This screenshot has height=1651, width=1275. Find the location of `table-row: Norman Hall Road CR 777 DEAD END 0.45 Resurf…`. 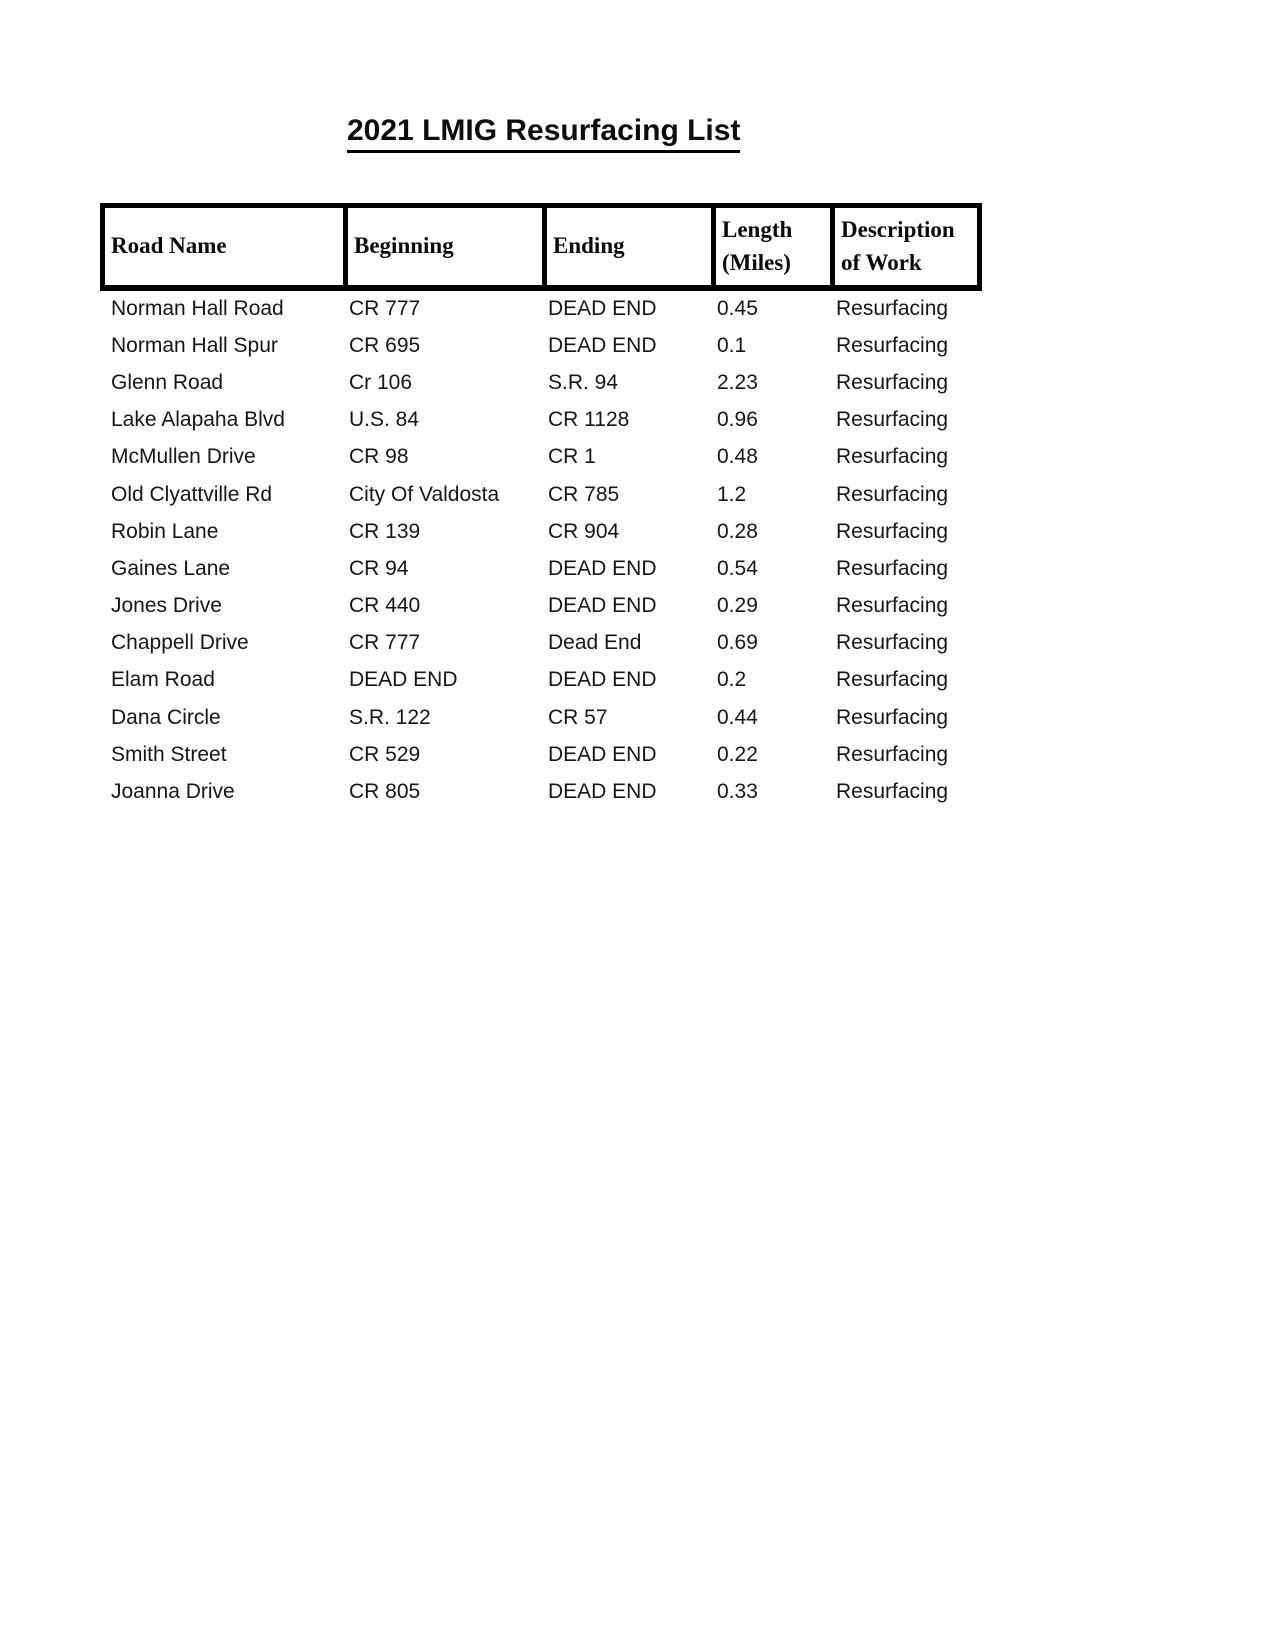

table-row: Norman Hall Road CR 777 DEAD END 0.45 Resurf… is located at coordinates (541, 308).